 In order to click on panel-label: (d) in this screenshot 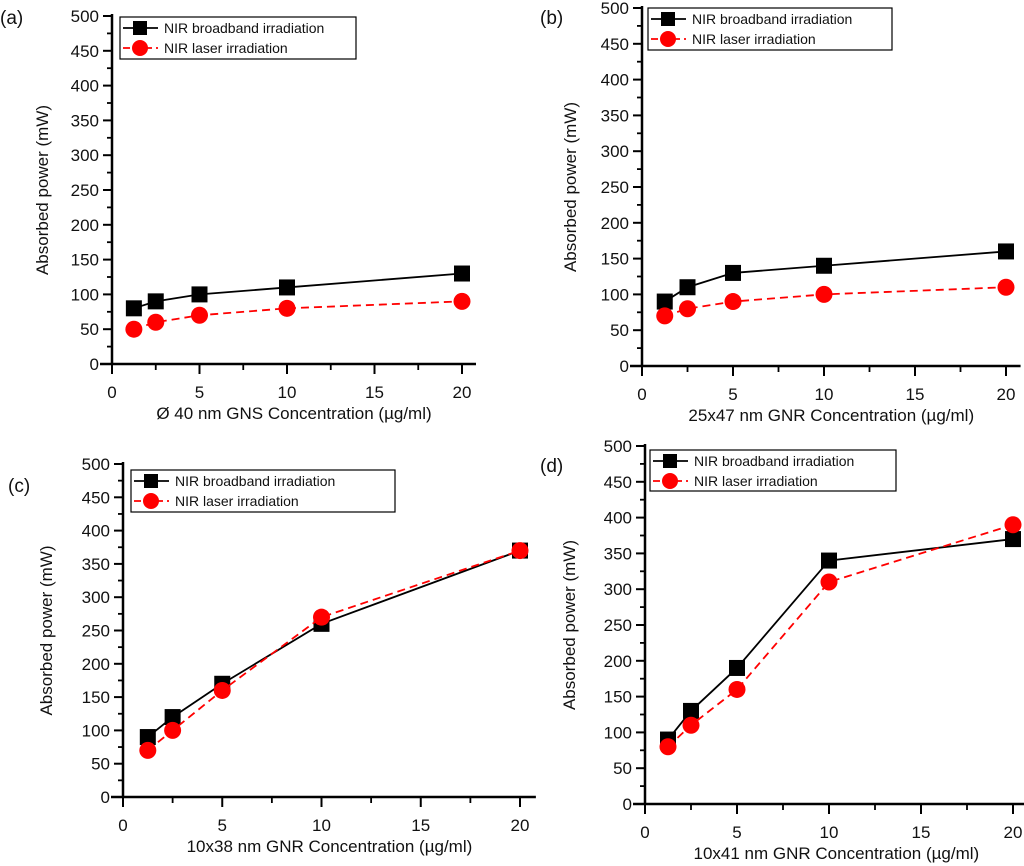, I will do `click(551, 466)`.